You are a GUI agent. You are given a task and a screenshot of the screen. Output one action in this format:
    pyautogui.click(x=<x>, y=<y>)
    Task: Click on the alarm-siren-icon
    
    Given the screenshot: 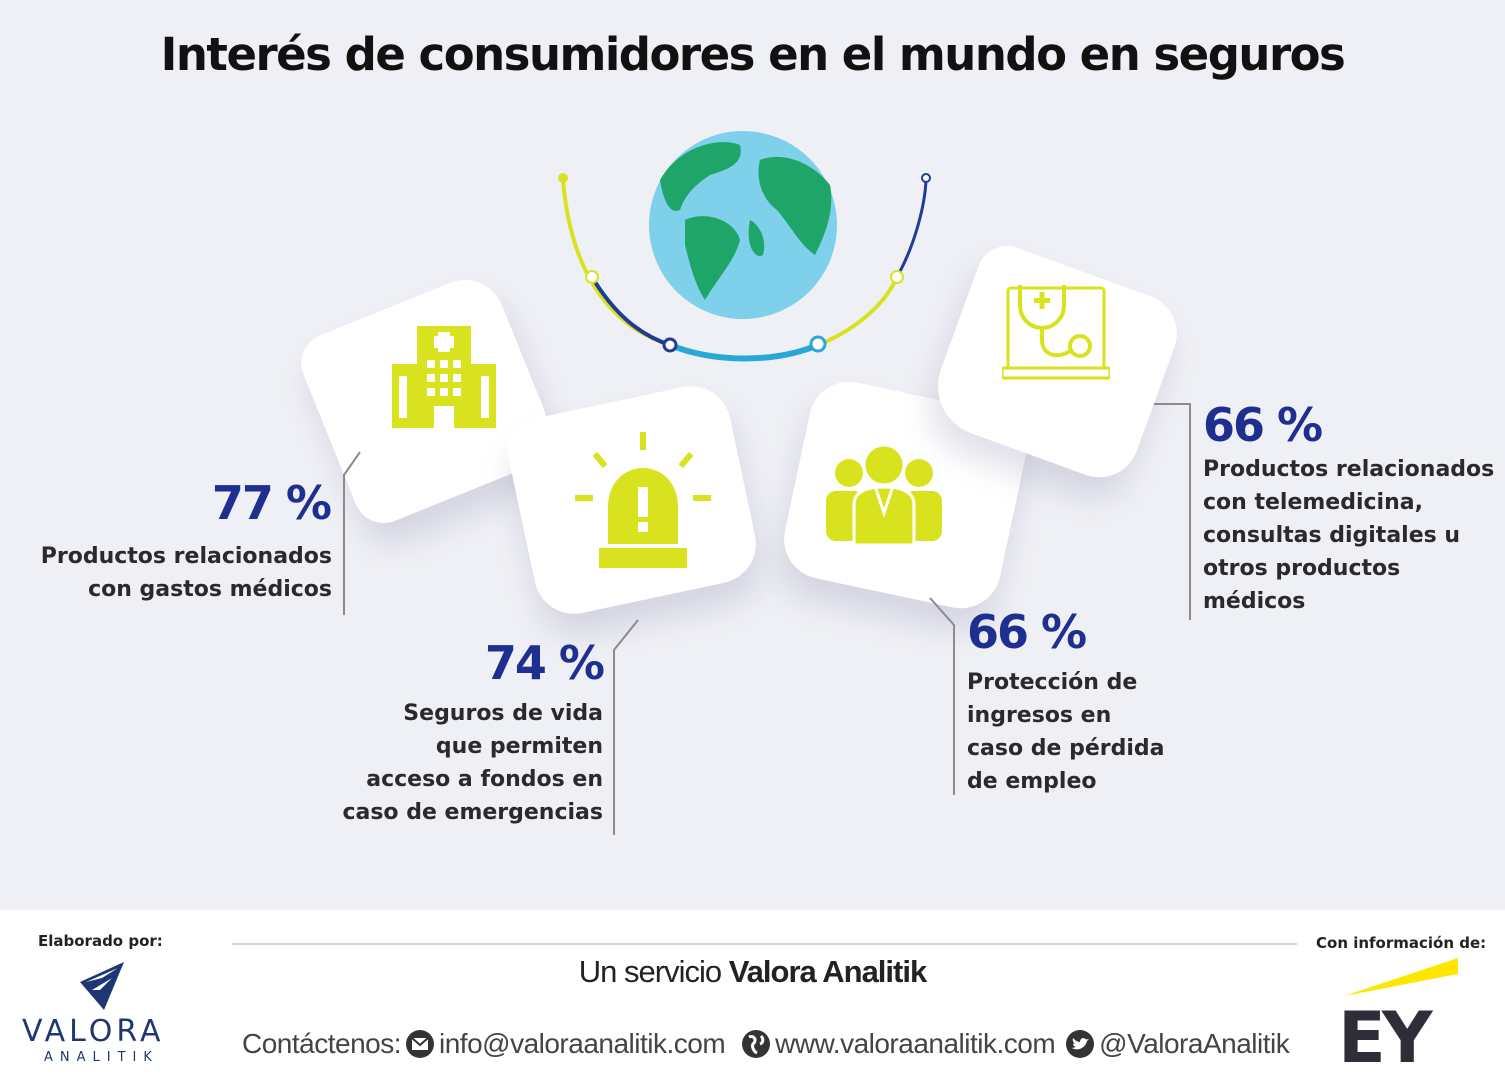 What is the action you would take?
    pyautogui.click(x=643, y=500)
    